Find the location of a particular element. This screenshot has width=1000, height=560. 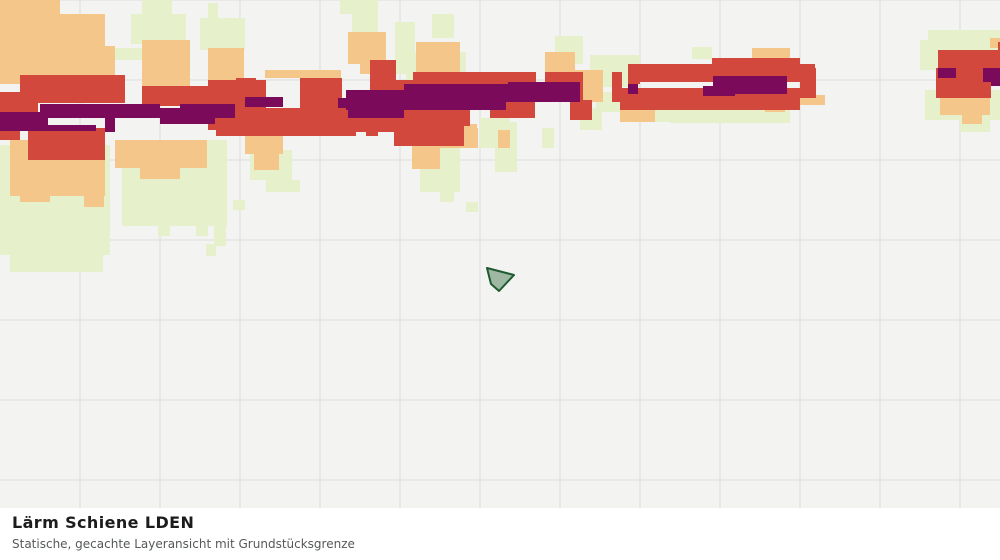

map-title: Lärm Schiene LDEN is located at coordinates (103, 522).